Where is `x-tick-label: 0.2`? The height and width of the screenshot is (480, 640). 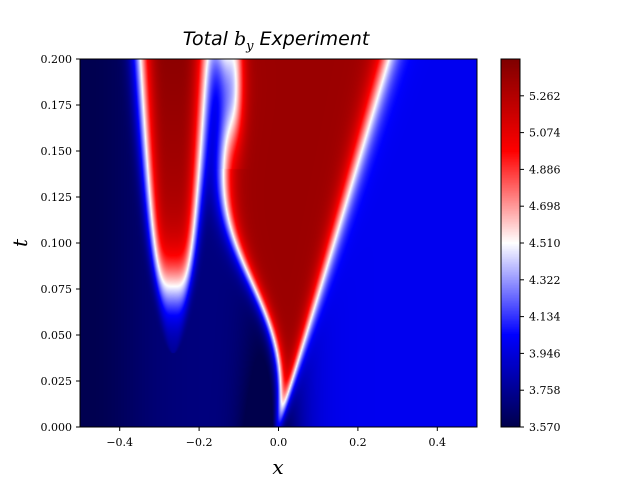
x-tick-label: 0.2 is located at coordinates (358, 442).